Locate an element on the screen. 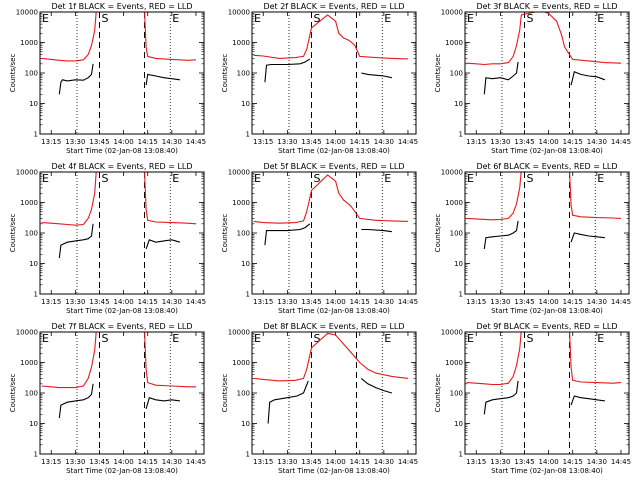 The image size is (640, 480). panel-title: Det 2f BLACK = Events, RED = LLD is located at coordinates (333, 6).